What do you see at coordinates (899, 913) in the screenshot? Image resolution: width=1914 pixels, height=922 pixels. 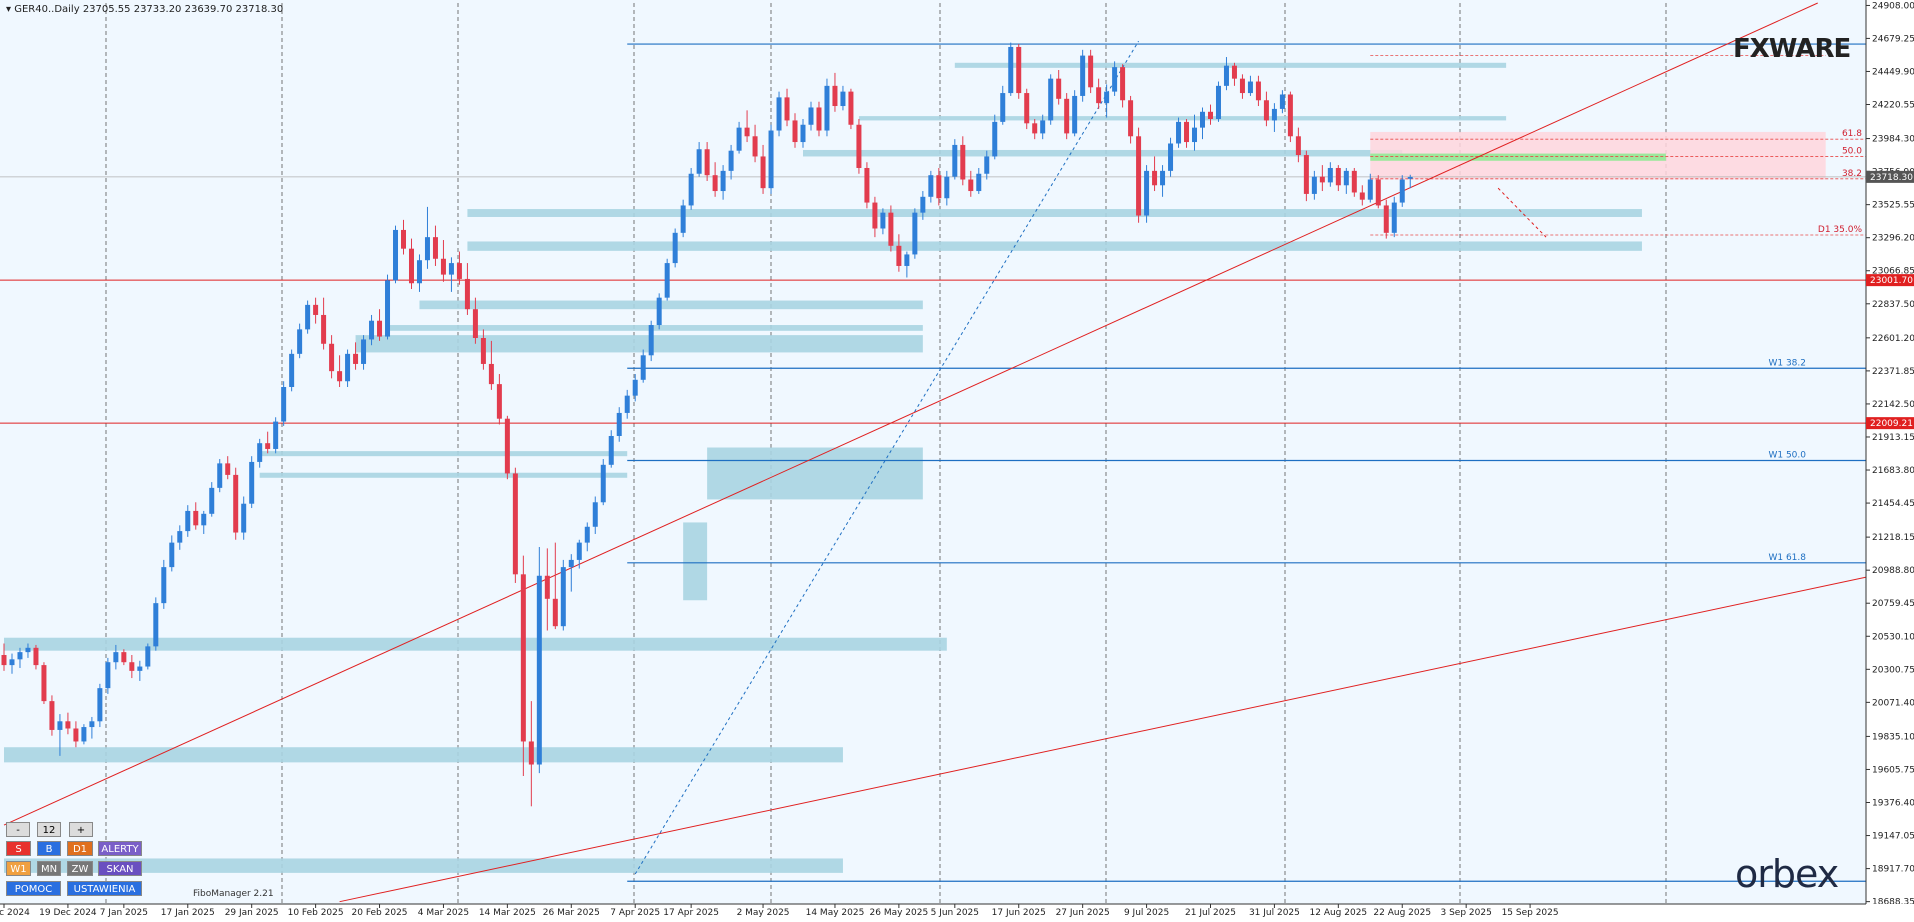 I see `time-tick-label: 26 May 2025` at bounding box center [899, 913].